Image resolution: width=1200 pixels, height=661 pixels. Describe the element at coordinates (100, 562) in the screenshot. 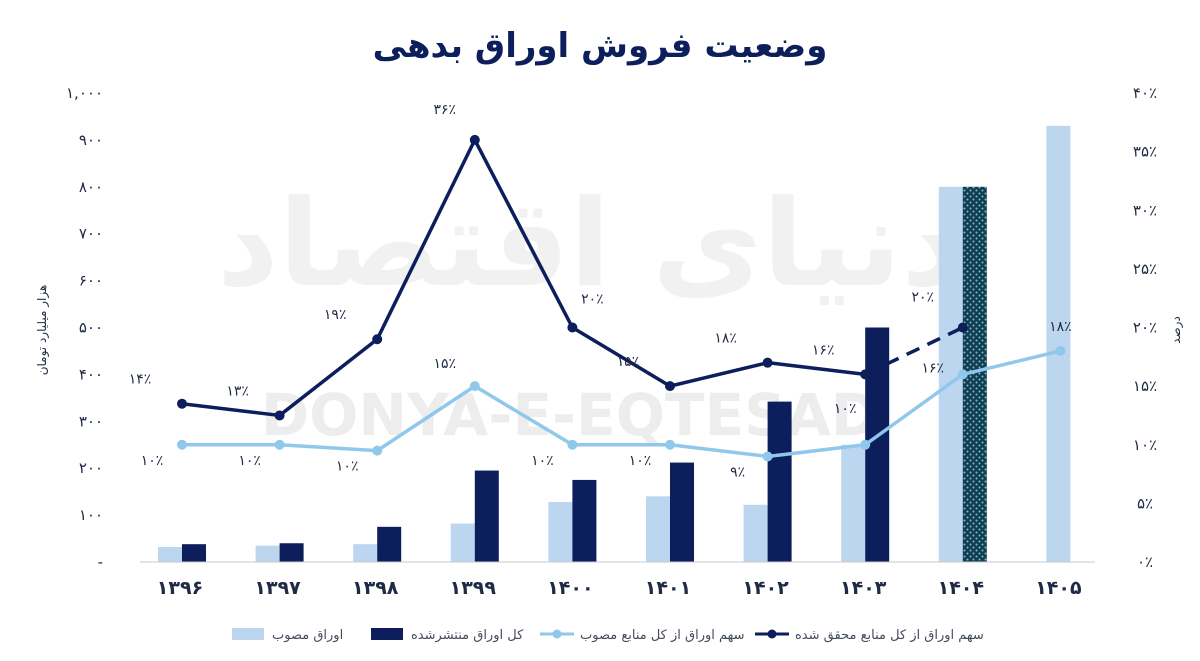

I see `left-tick-label: -` at that location.